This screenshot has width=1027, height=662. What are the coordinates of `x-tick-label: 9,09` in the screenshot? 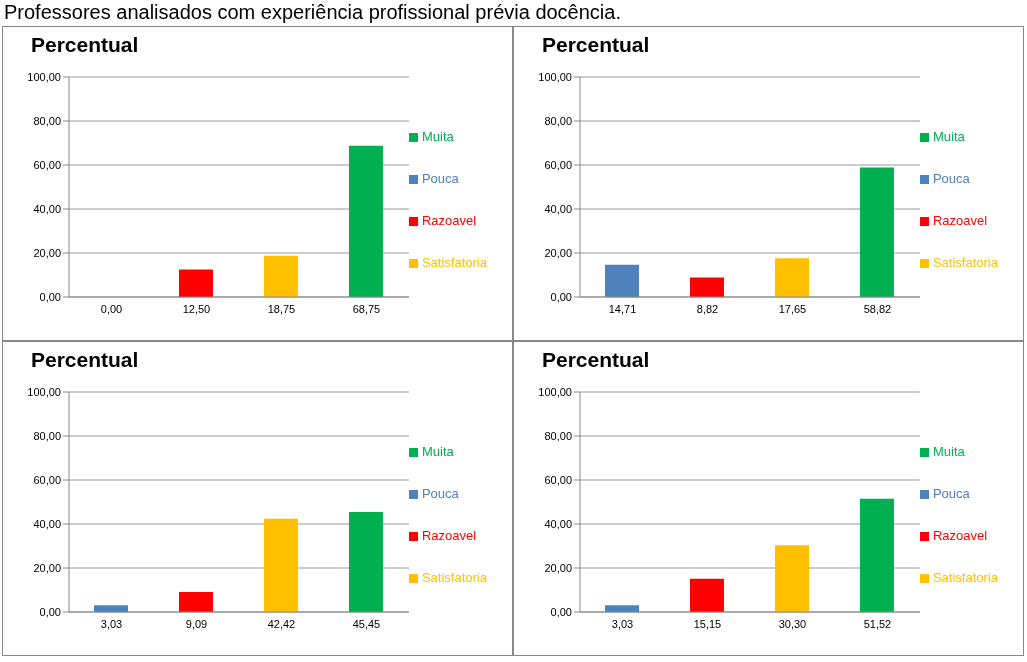 It's located at (196, 623).